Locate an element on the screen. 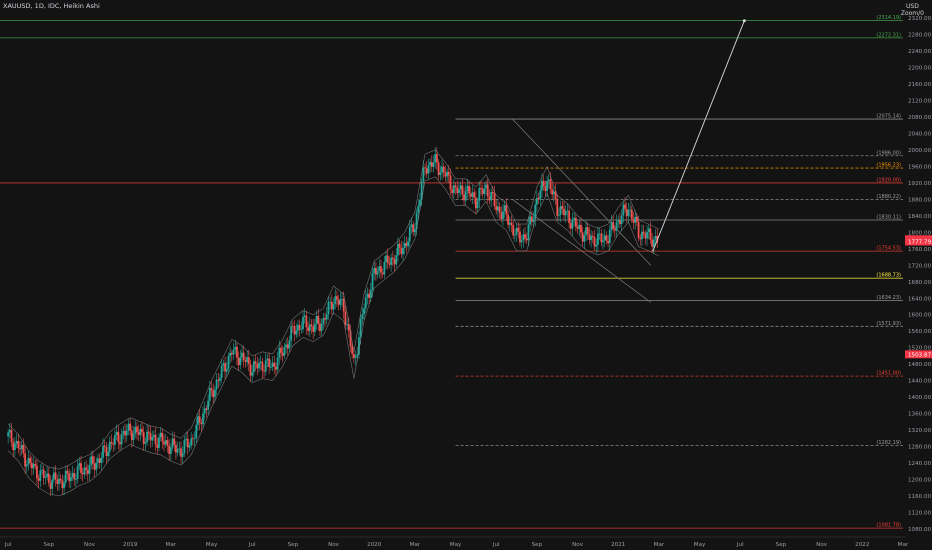 The width and height of the screenshot is (932, 550). y-tick-label: 1560.00 is located at coordinates (920, 332).